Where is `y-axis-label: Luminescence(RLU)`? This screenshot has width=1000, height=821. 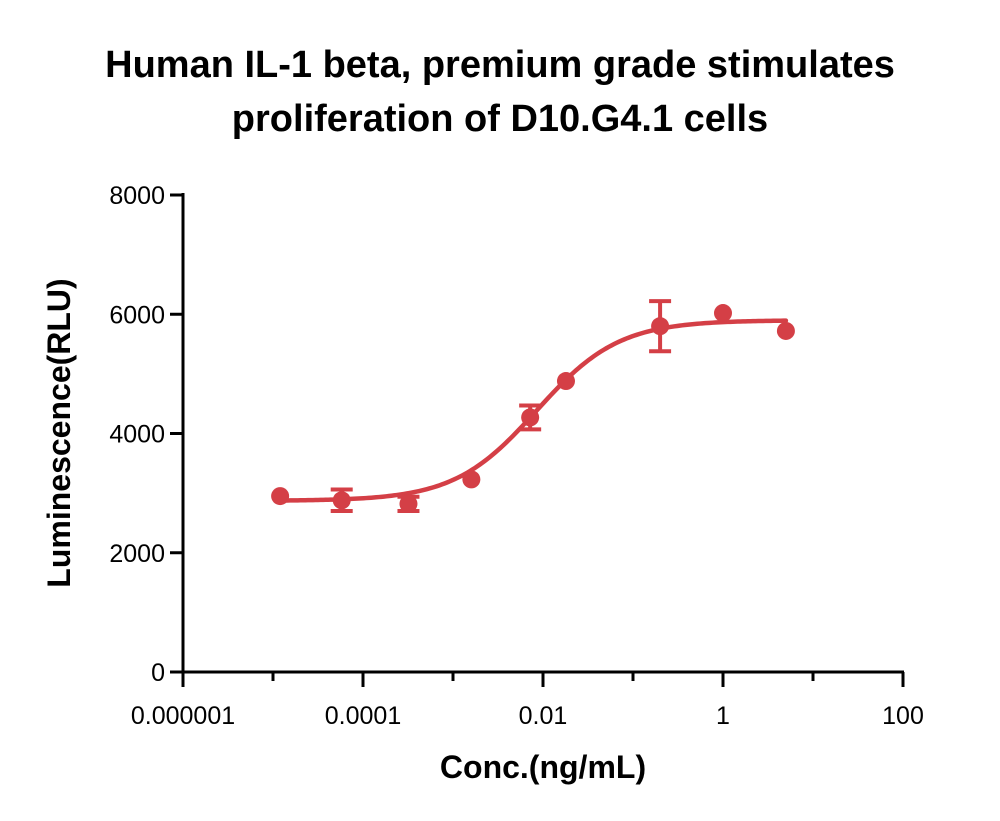
y-axis-label: Luminescence(RLU) is located at coordinates (59, 432).